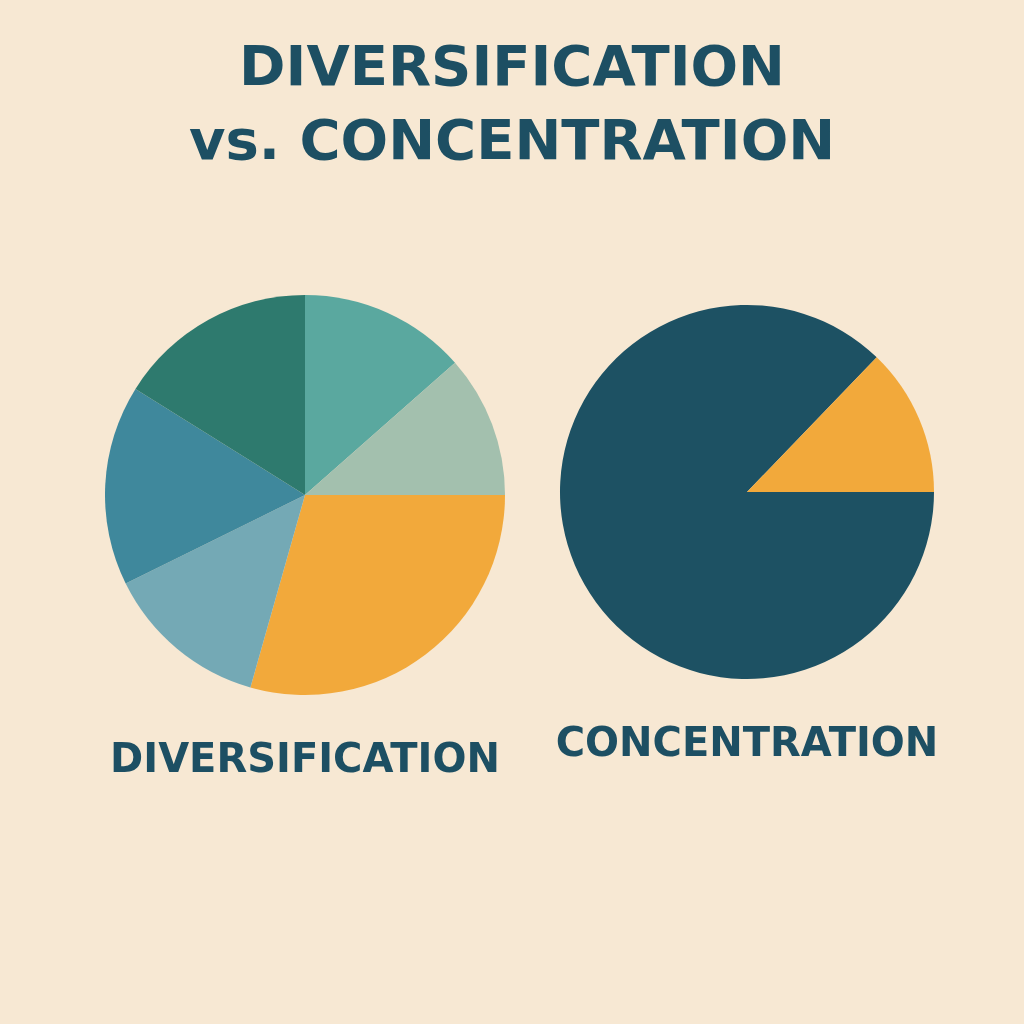 The height and width of the screenshot is (1024, 1024). What do you see at coordinates (747, 742) in the screenshot?
I see `text: CONCENTRATION` at bounding box center [747, 742].